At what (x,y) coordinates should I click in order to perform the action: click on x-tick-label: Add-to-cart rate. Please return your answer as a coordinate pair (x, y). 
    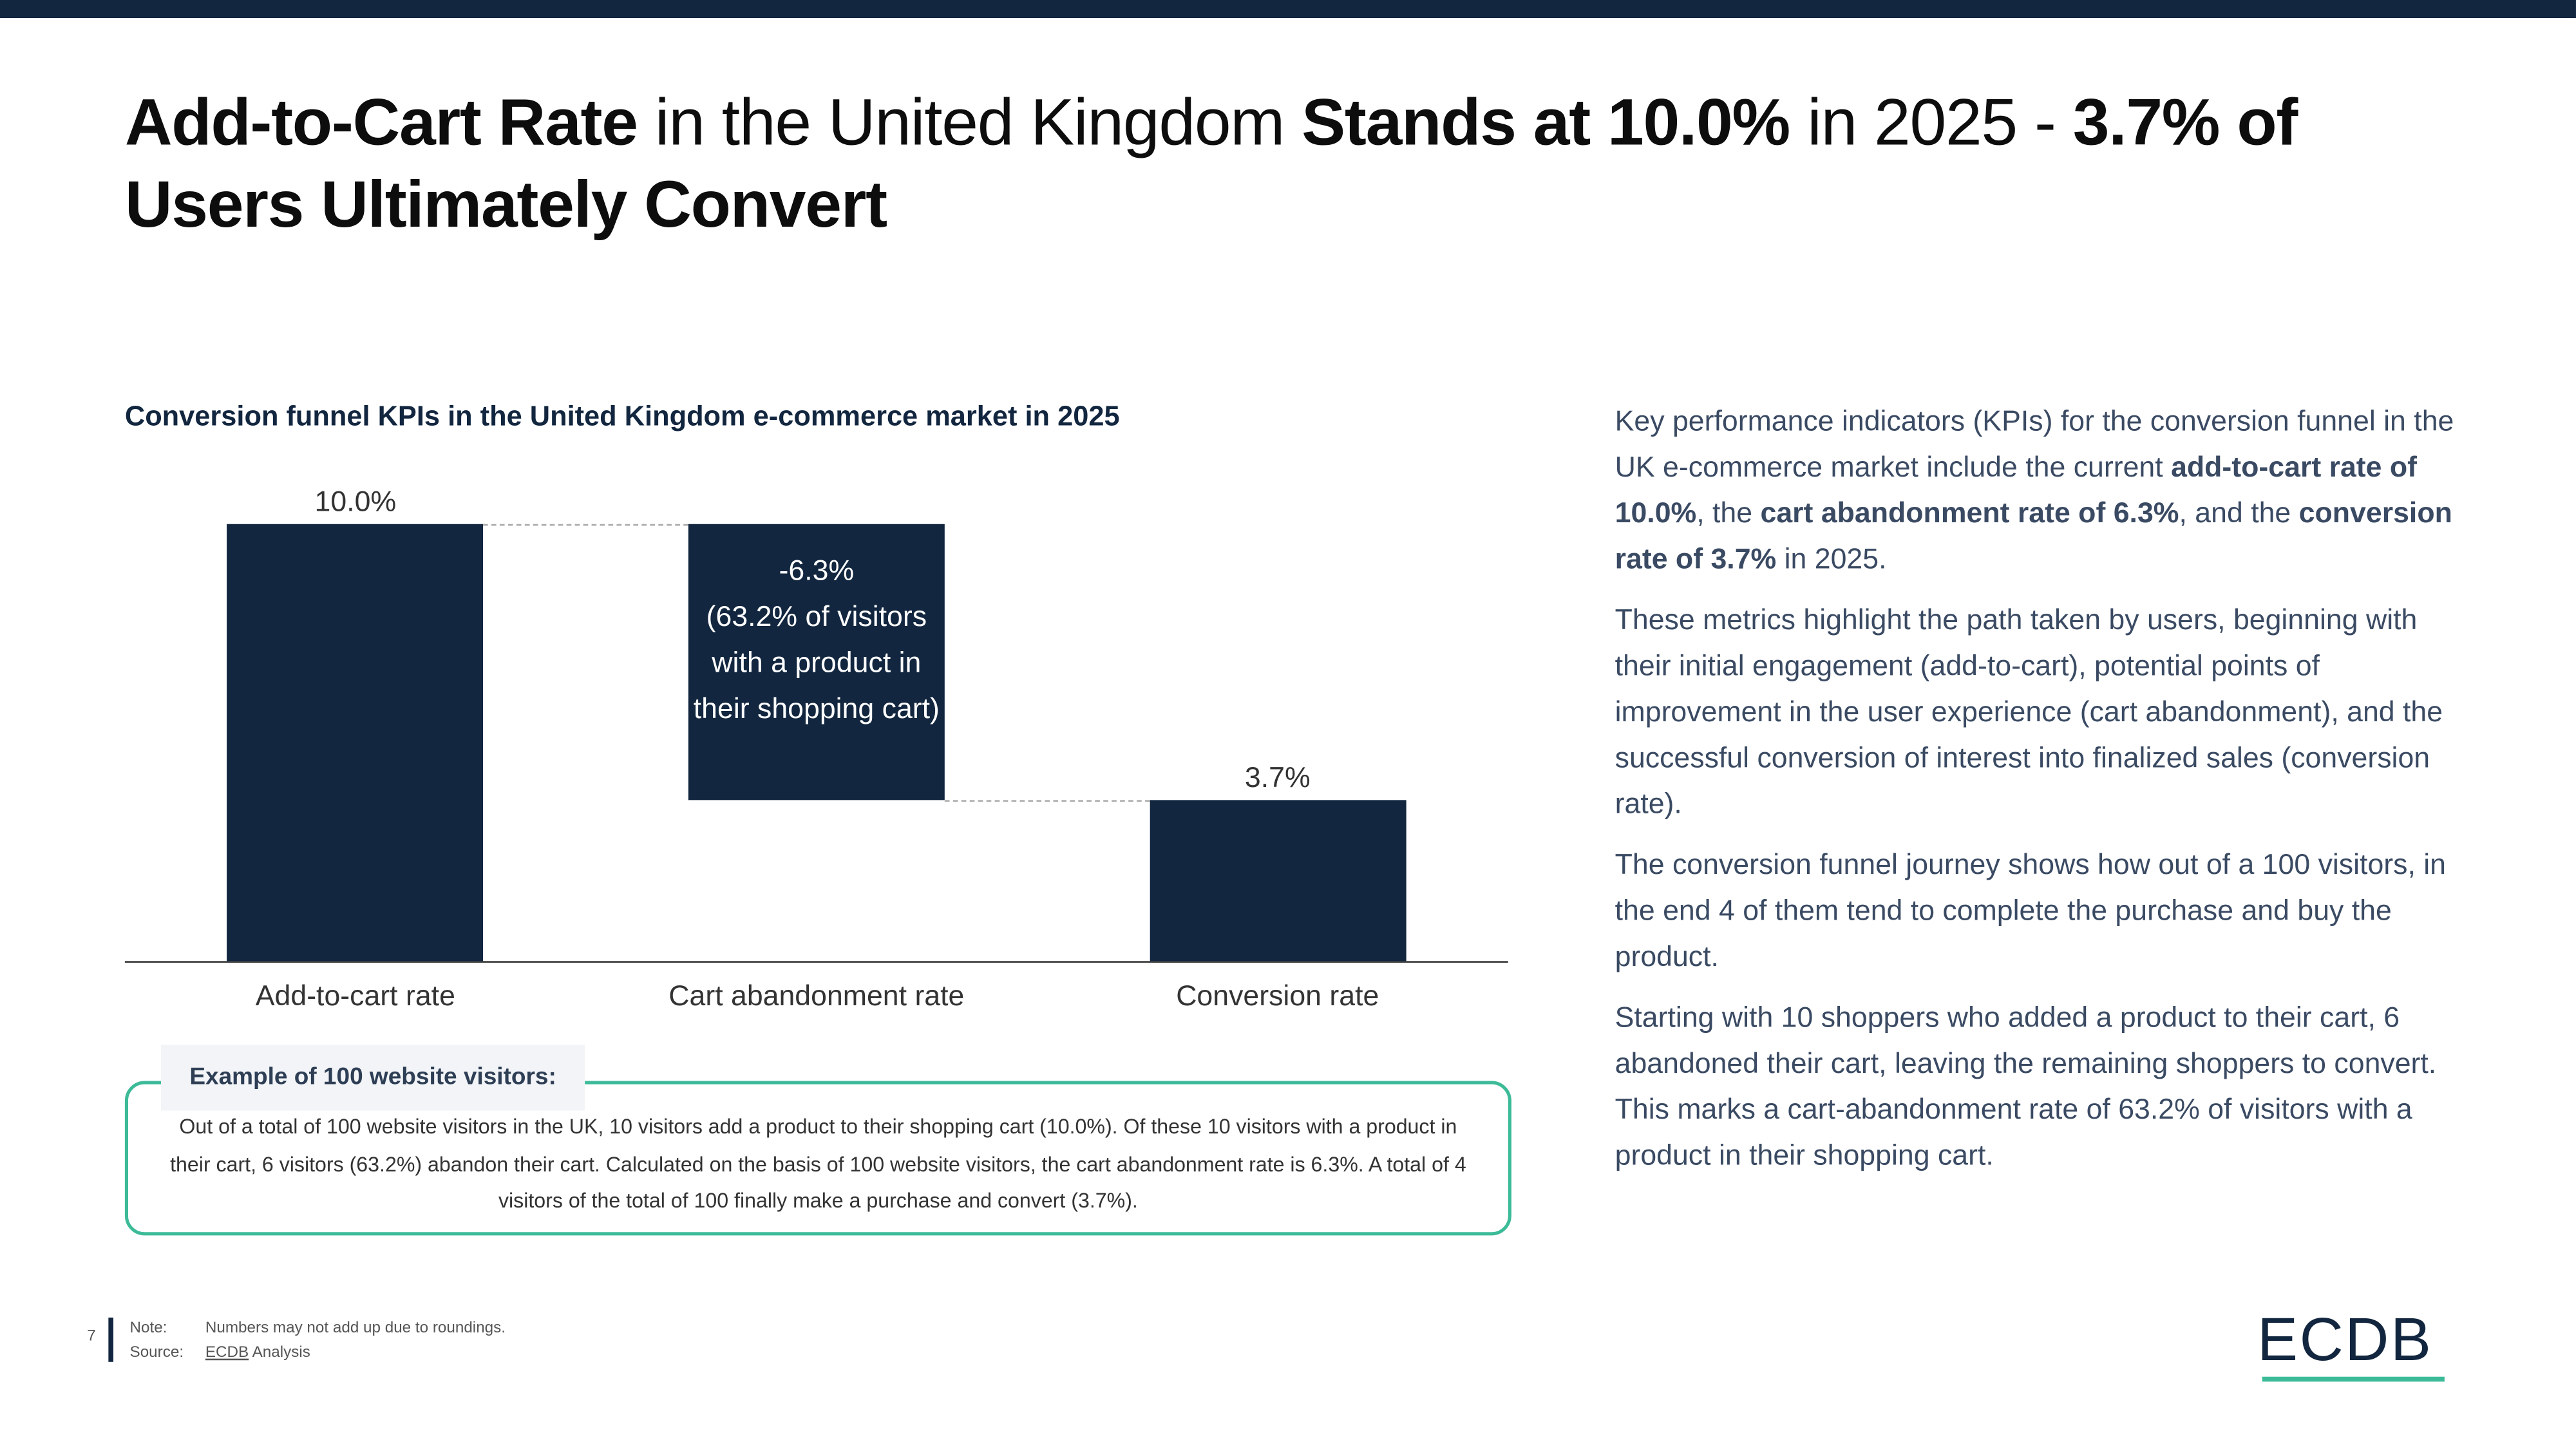
    Looking at the image, I should click on (355, 996).